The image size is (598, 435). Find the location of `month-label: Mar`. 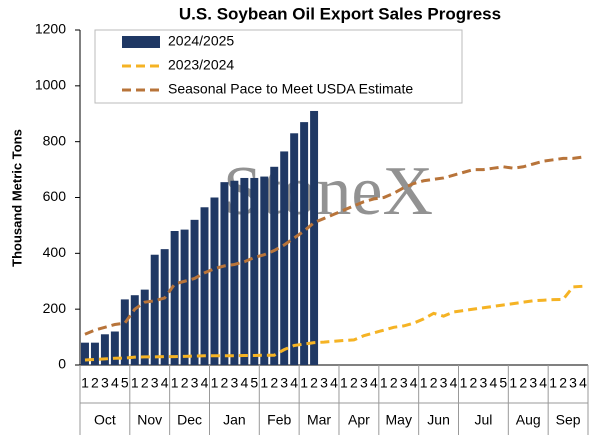

month-label: Mar is located at coordinates (319, 420).